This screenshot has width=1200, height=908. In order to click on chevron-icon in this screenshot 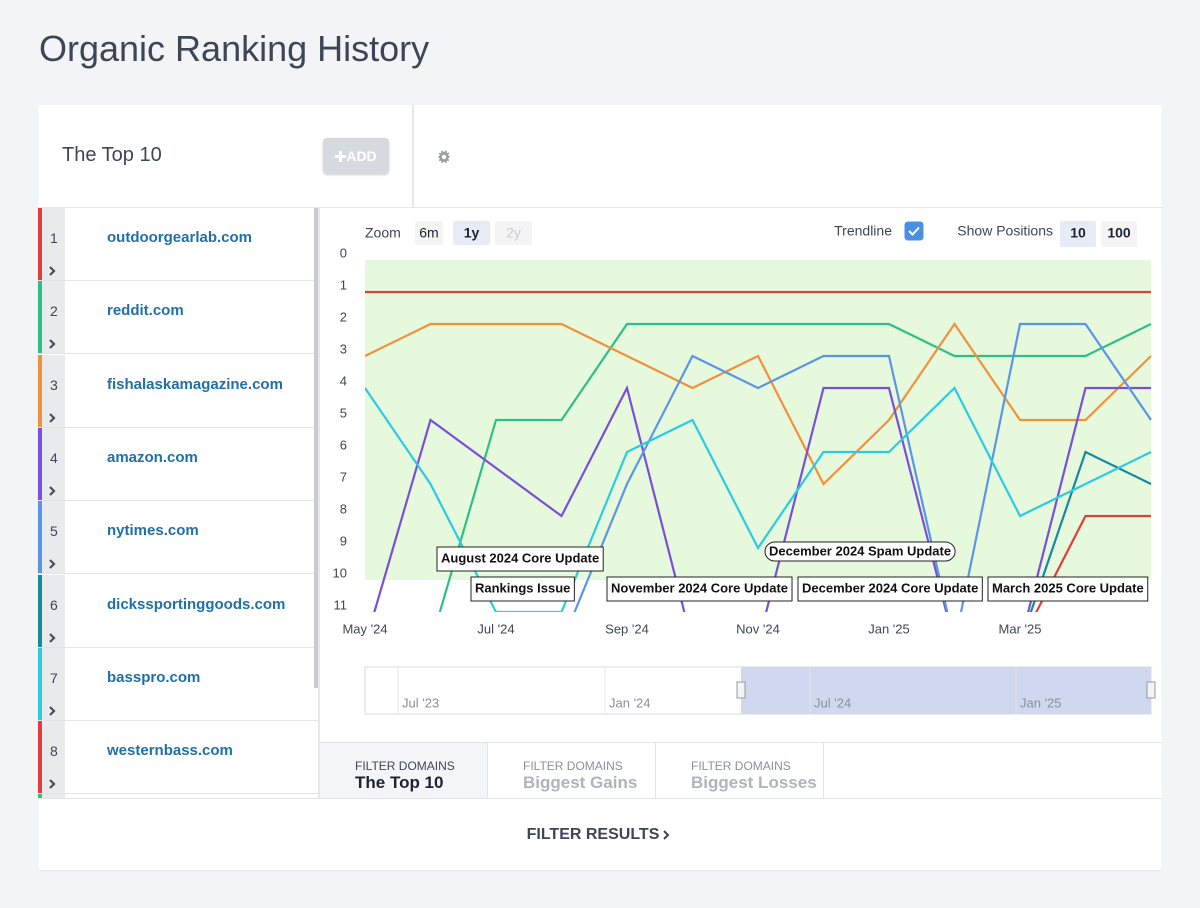, I will do `click(666, 835)`.